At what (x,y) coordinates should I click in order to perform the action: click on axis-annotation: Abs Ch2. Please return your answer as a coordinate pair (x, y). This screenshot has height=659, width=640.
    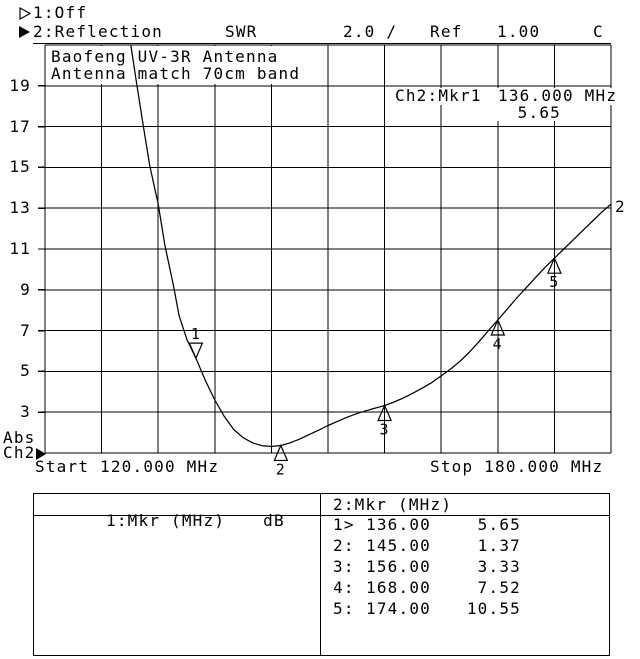
    Looking at the image, I should click on (24, 445).